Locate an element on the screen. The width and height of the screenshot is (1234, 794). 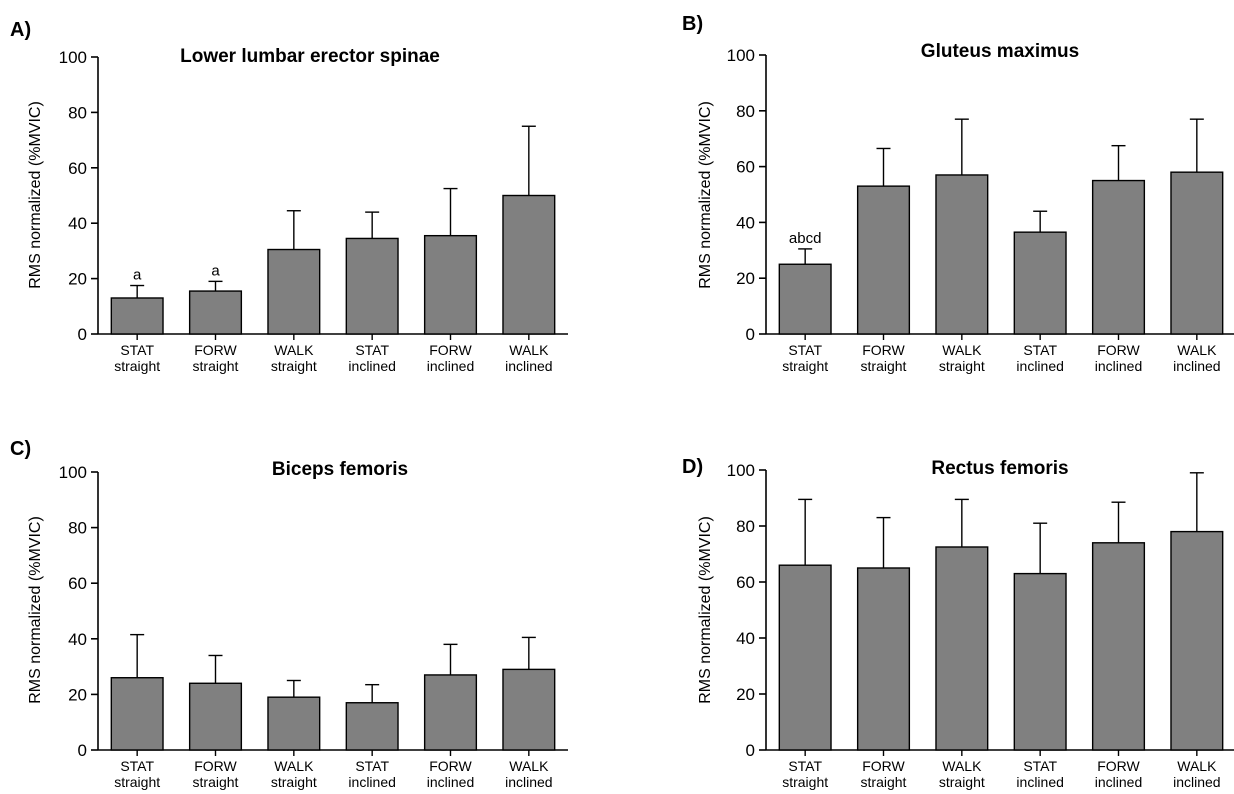
chart-title: Lower lumbar erector spinae is located at coordinates (310, 56).